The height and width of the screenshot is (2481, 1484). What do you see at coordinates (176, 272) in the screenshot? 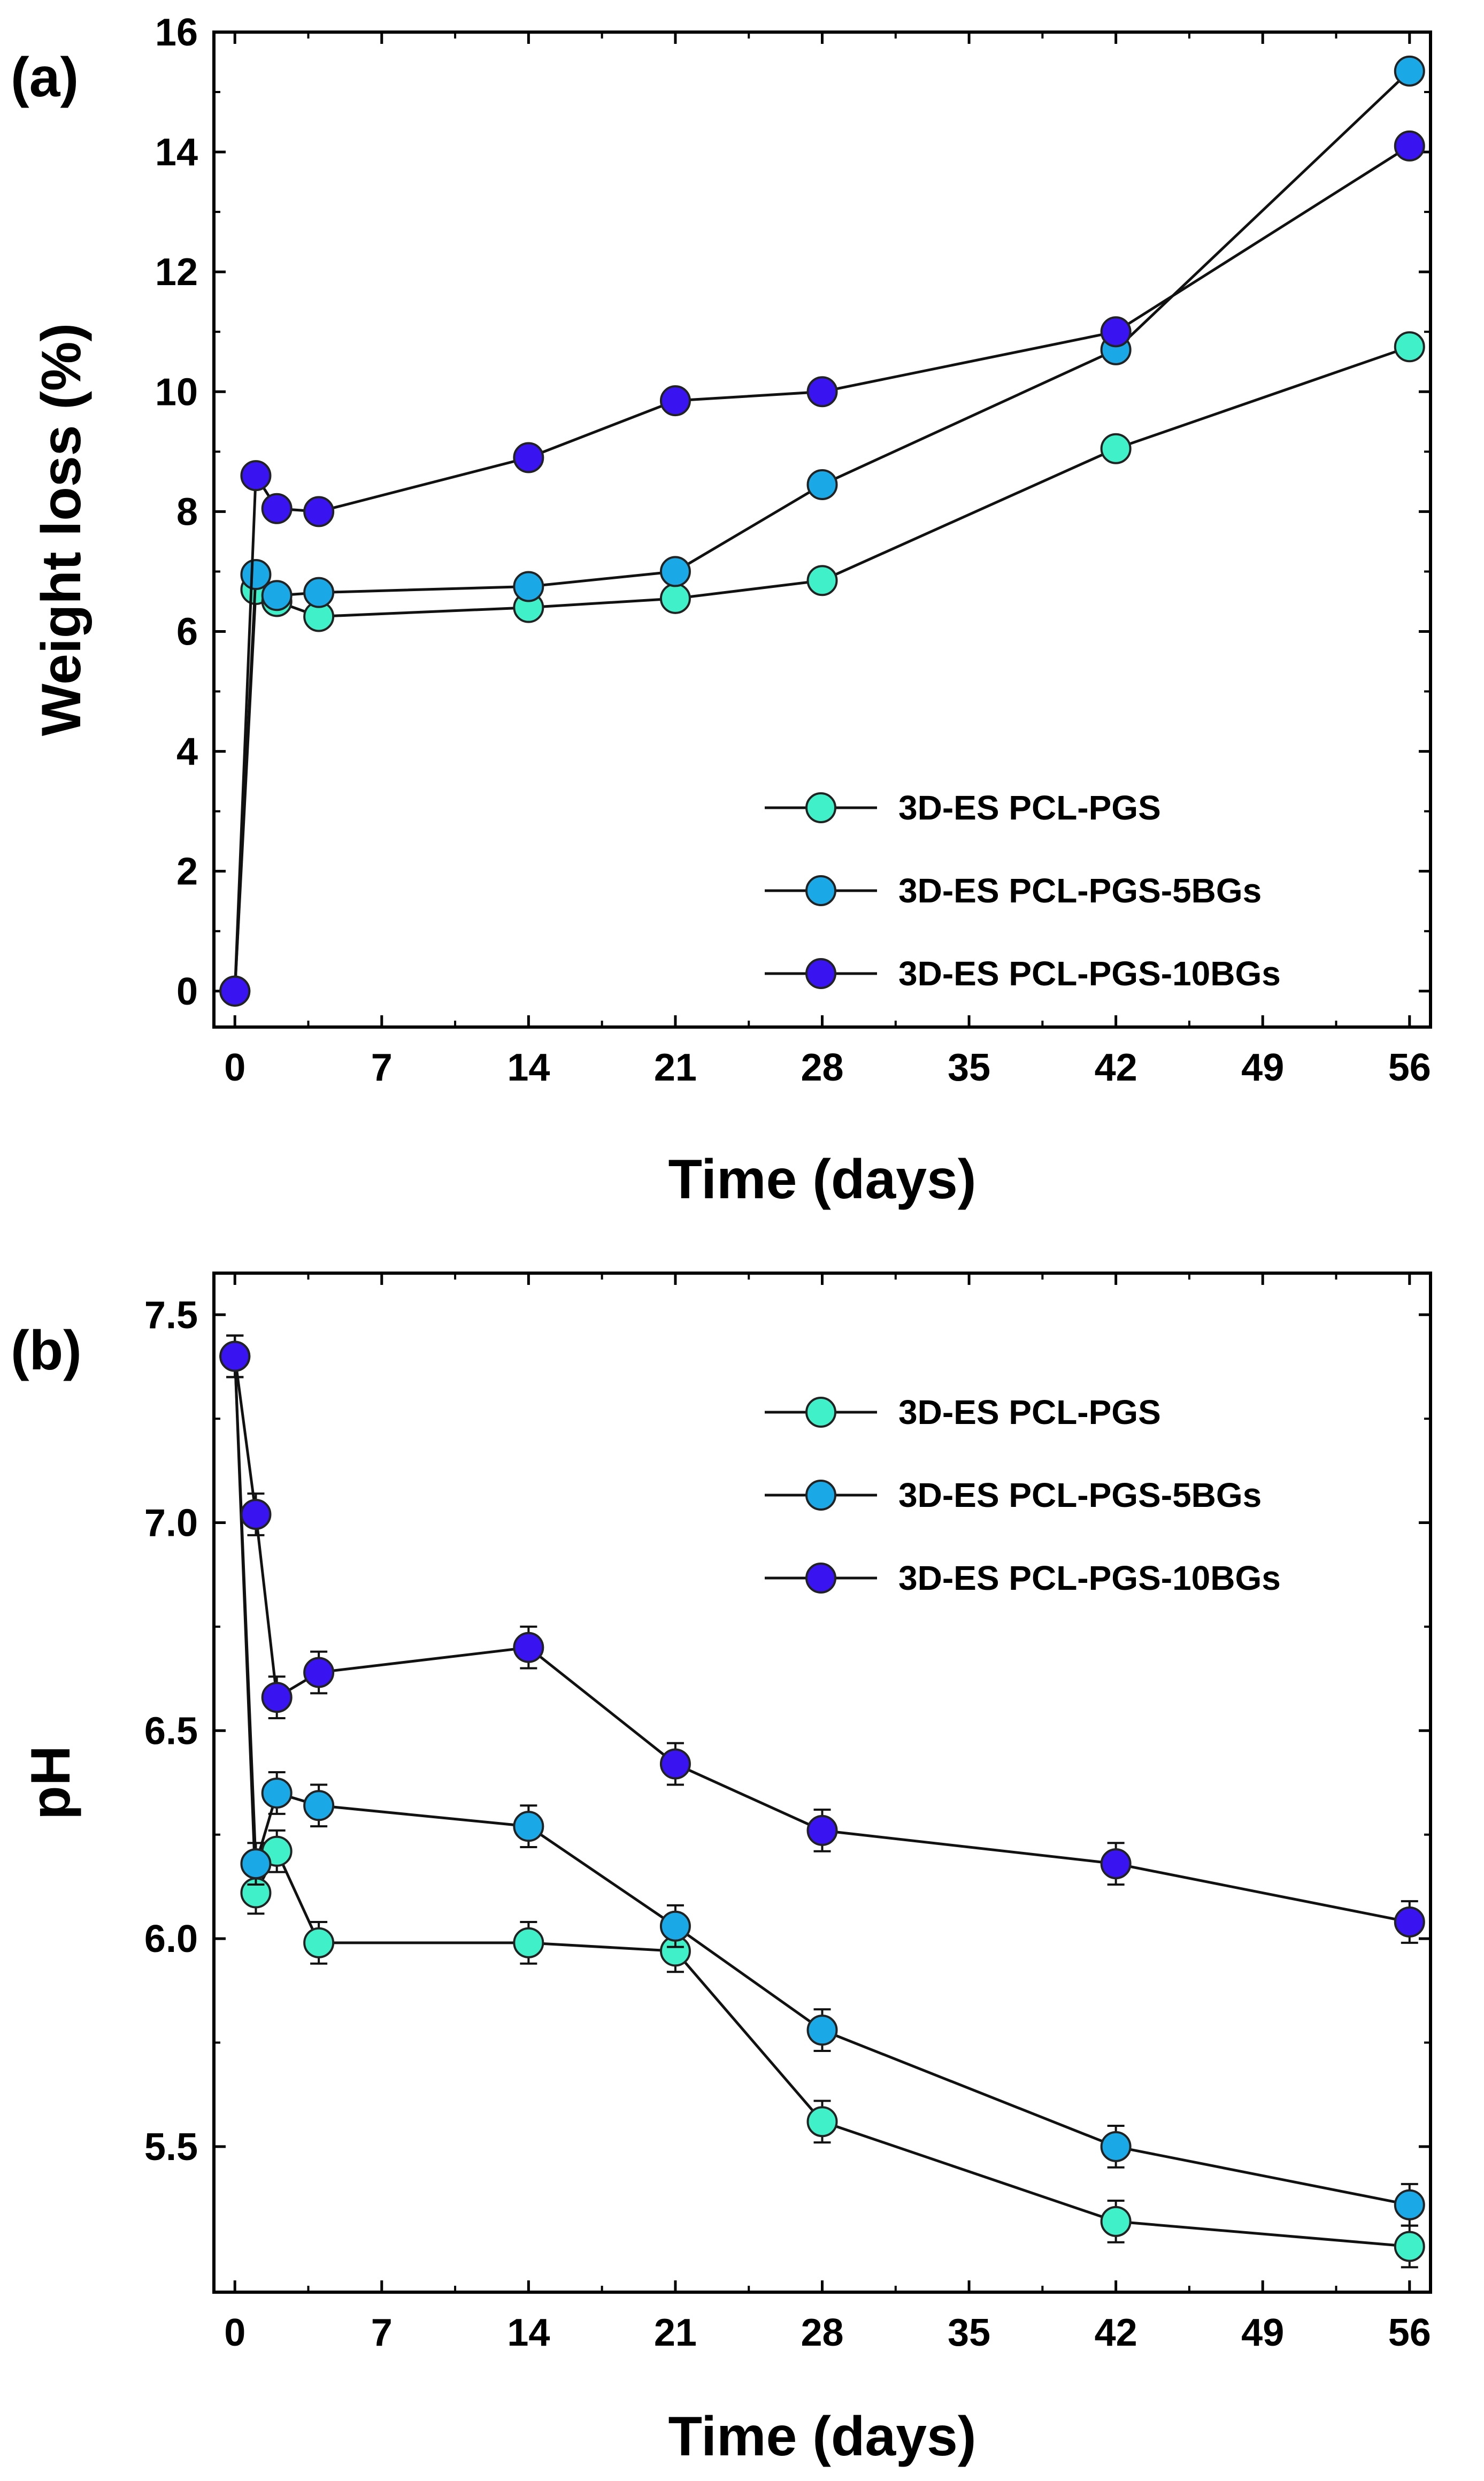
I see `y-tick-label: 12` at bounding box center [176, 272].